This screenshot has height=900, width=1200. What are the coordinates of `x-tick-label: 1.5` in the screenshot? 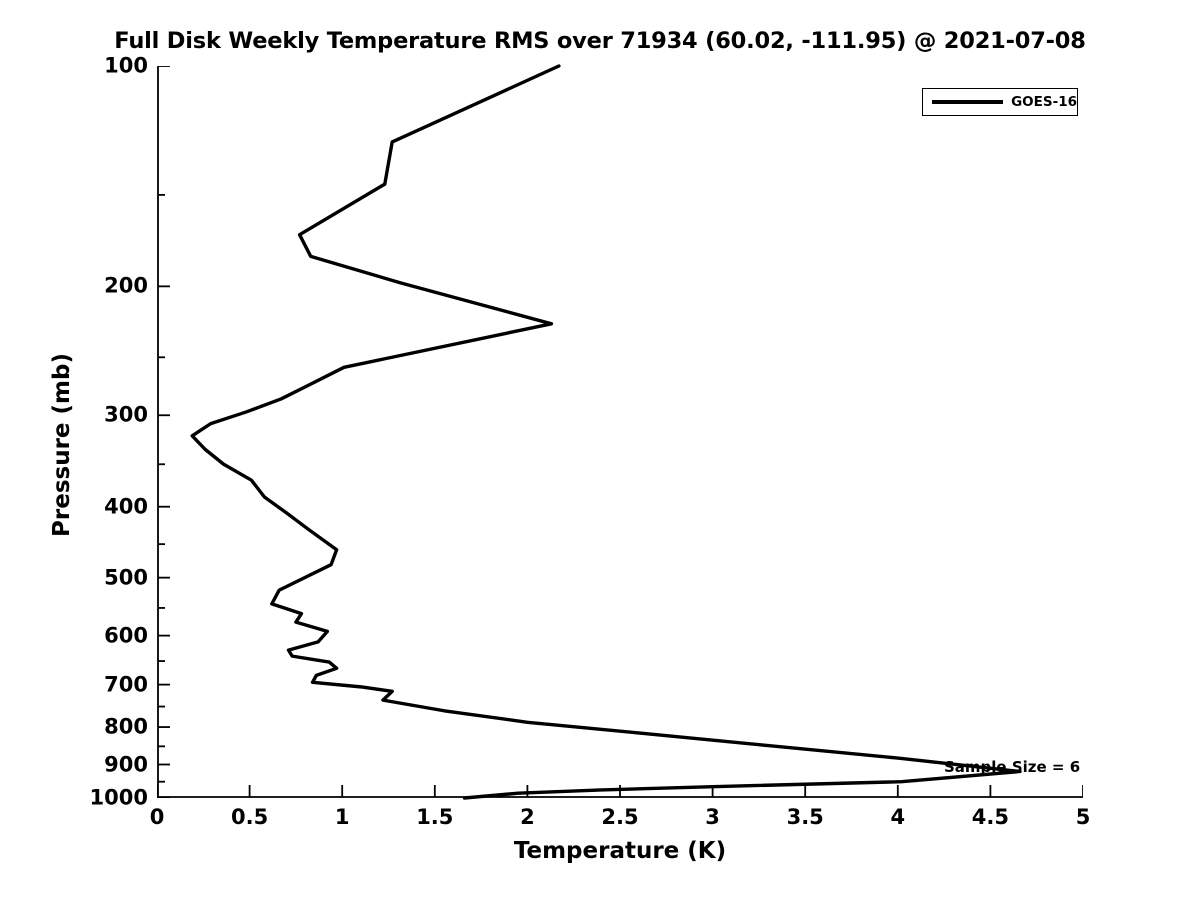 It's located at (435, 817).